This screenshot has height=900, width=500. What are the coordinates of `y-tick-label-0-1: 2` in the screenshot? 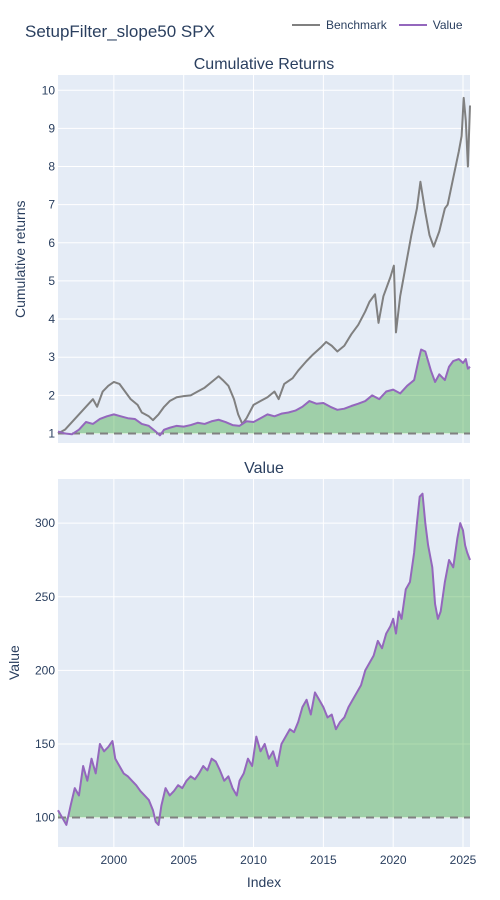 It's located at (51, 395).